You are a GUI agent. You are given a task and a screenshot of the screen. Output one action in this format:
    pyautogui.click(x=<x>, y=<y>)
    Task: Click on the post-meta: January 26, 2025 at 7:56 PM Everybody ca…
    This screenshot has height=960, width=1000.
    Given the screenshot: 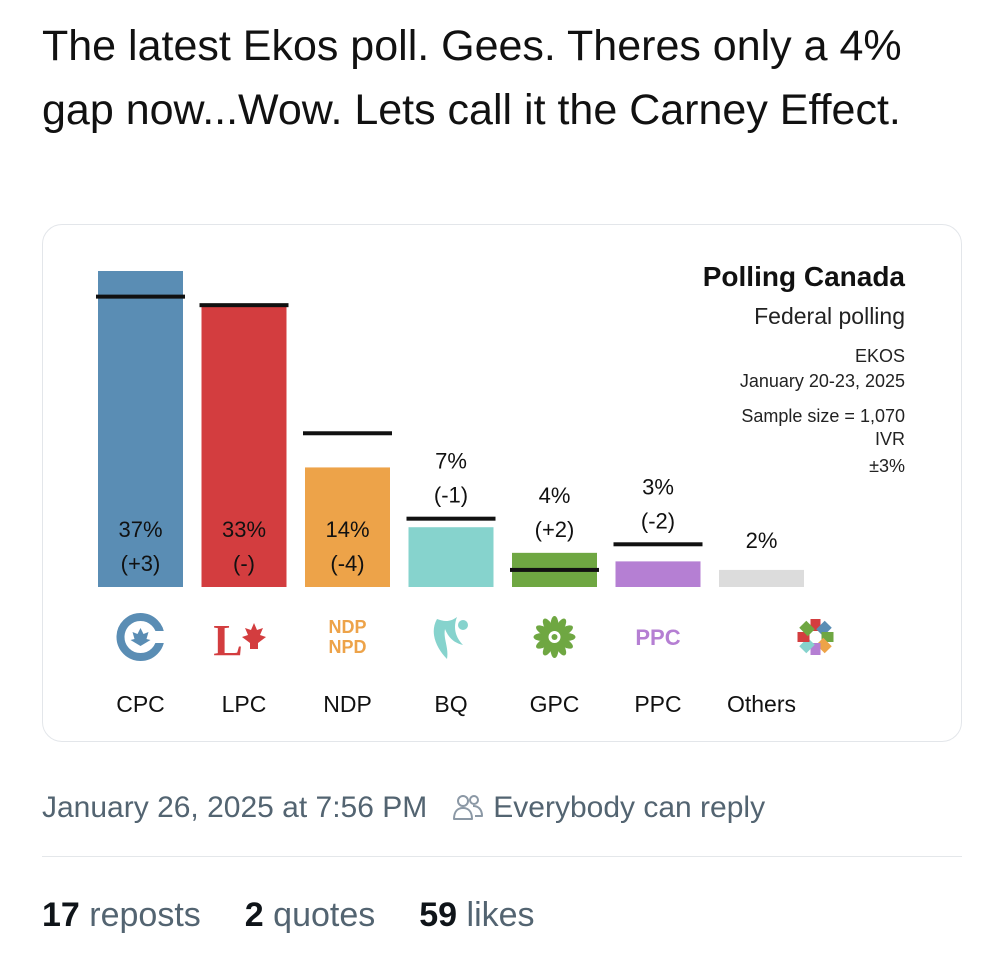 What is the action you would take?
    pyautogui.click(x=403, y=808)
    